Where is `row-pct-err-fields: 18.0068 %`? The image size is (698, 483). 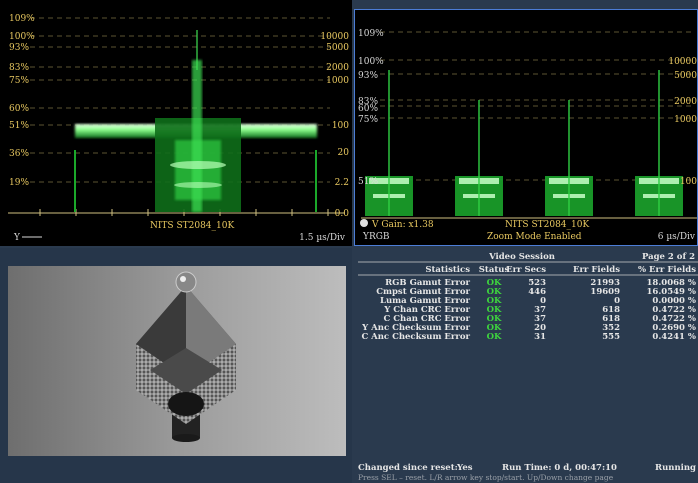 row-pct-err-fields: 18.0068 % is located at coordinates (671, 283).